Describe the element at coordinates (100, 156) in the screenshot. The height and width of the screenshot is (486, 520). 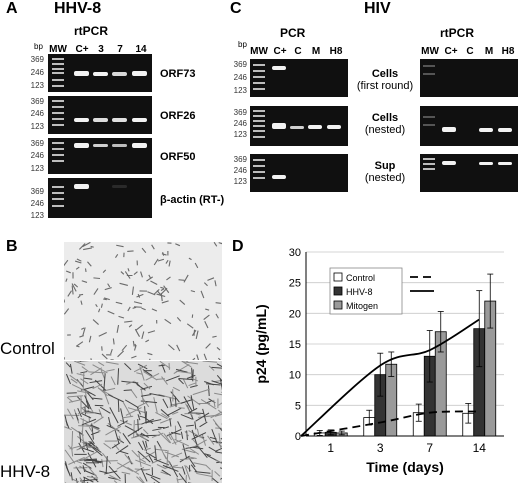
I see `gel-orf50` at that location.